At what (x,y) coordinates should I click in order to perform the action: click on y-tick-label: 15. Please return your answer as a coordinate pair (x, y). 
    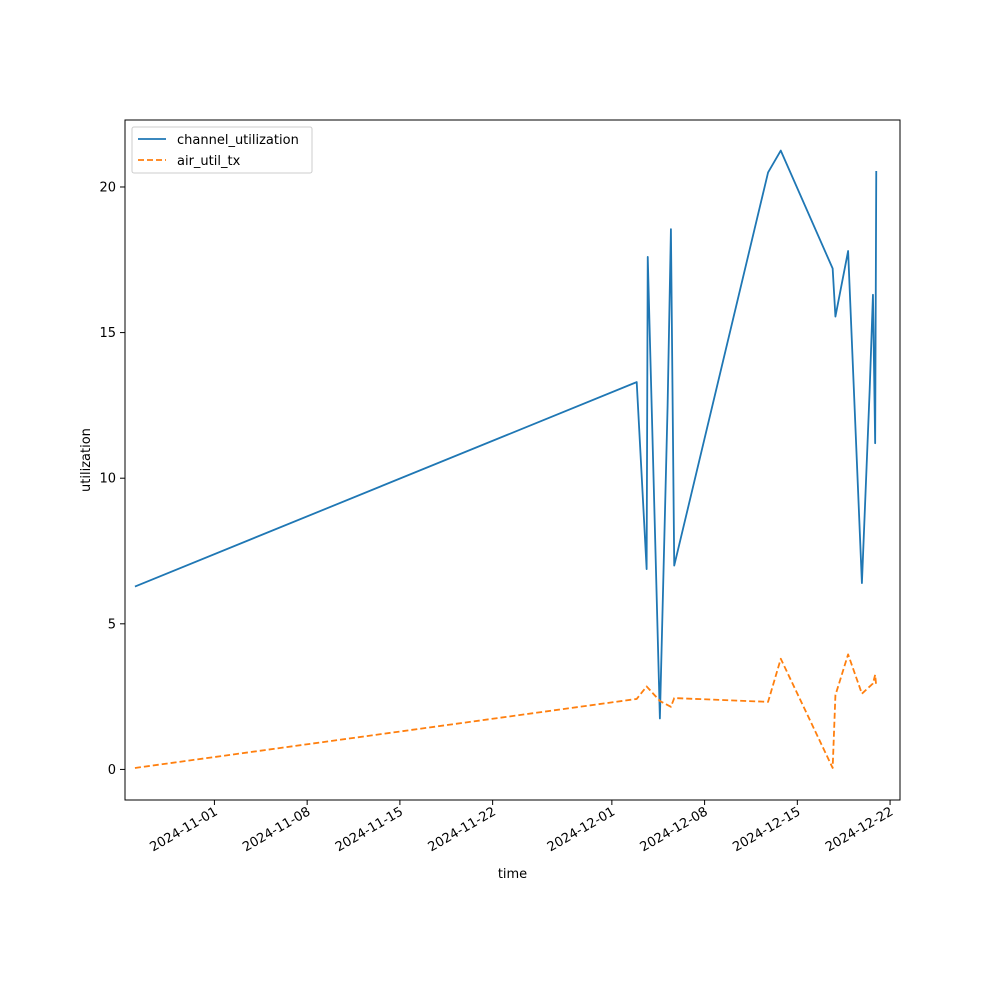
    Looking at the image, I should click on (107, 333).